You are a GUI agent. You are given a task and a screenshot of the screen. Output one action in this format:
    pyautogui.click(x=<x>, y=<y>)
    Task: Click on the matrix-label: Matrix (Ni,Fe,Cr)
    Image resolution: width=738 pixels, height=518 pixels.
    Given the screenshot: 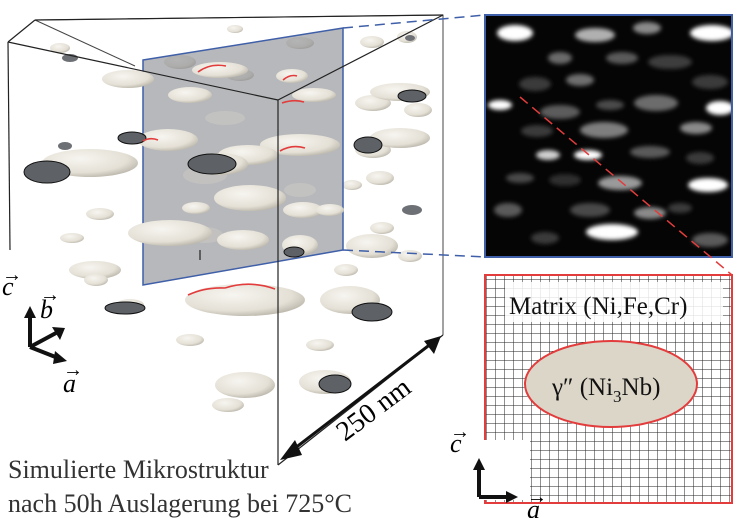 What is the action you would take?
    pyautogui.click(x=598, y=306)
    